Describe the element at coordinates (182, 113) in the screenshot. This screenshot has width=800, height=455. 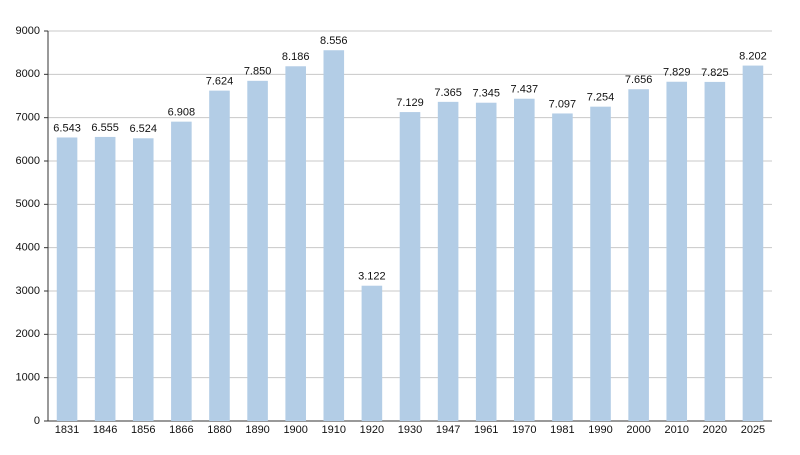
I see `value-label: 6.908` at that location.